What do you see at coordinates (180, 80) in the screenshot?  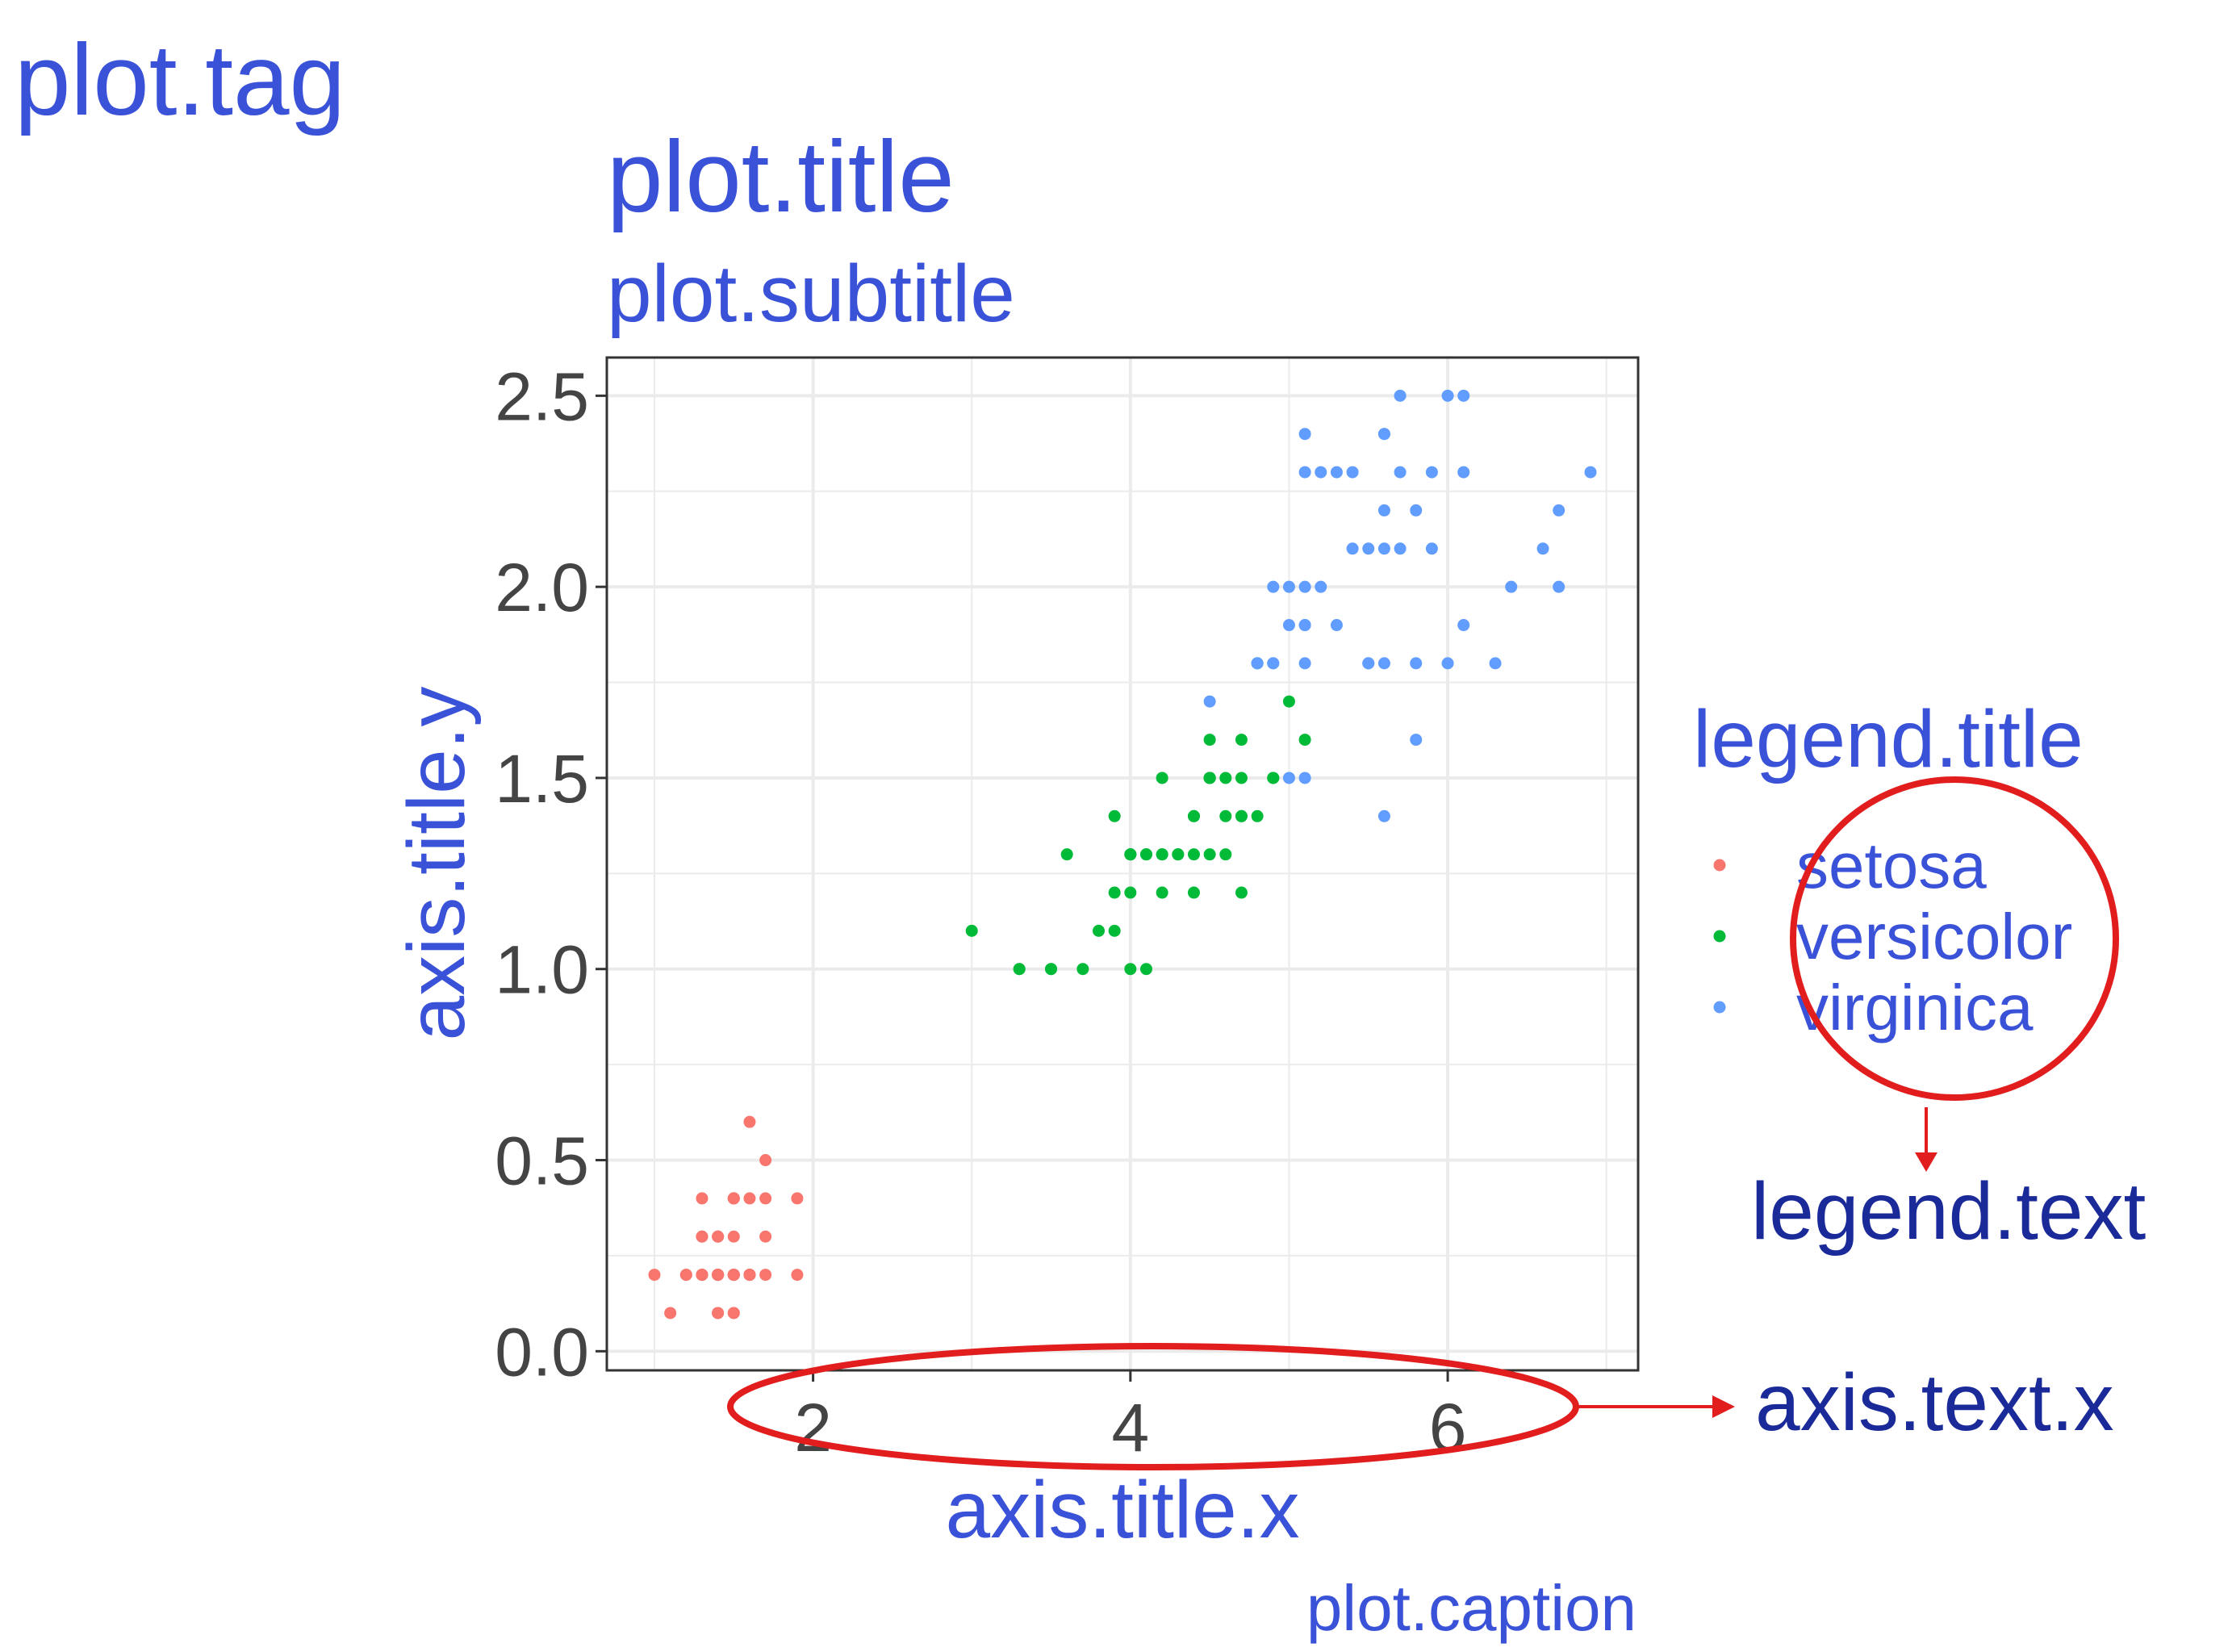 I see `plot-tag: plot.tag` at bounding box center [180, 80].